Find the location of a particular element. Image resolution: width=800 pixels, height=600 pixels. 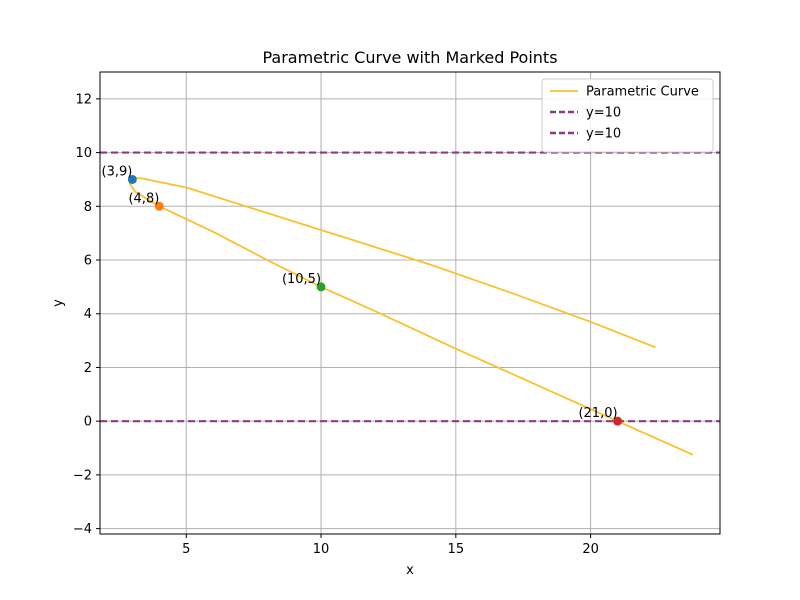

x-tick-label: 15 is located at coordinates (456, 549).